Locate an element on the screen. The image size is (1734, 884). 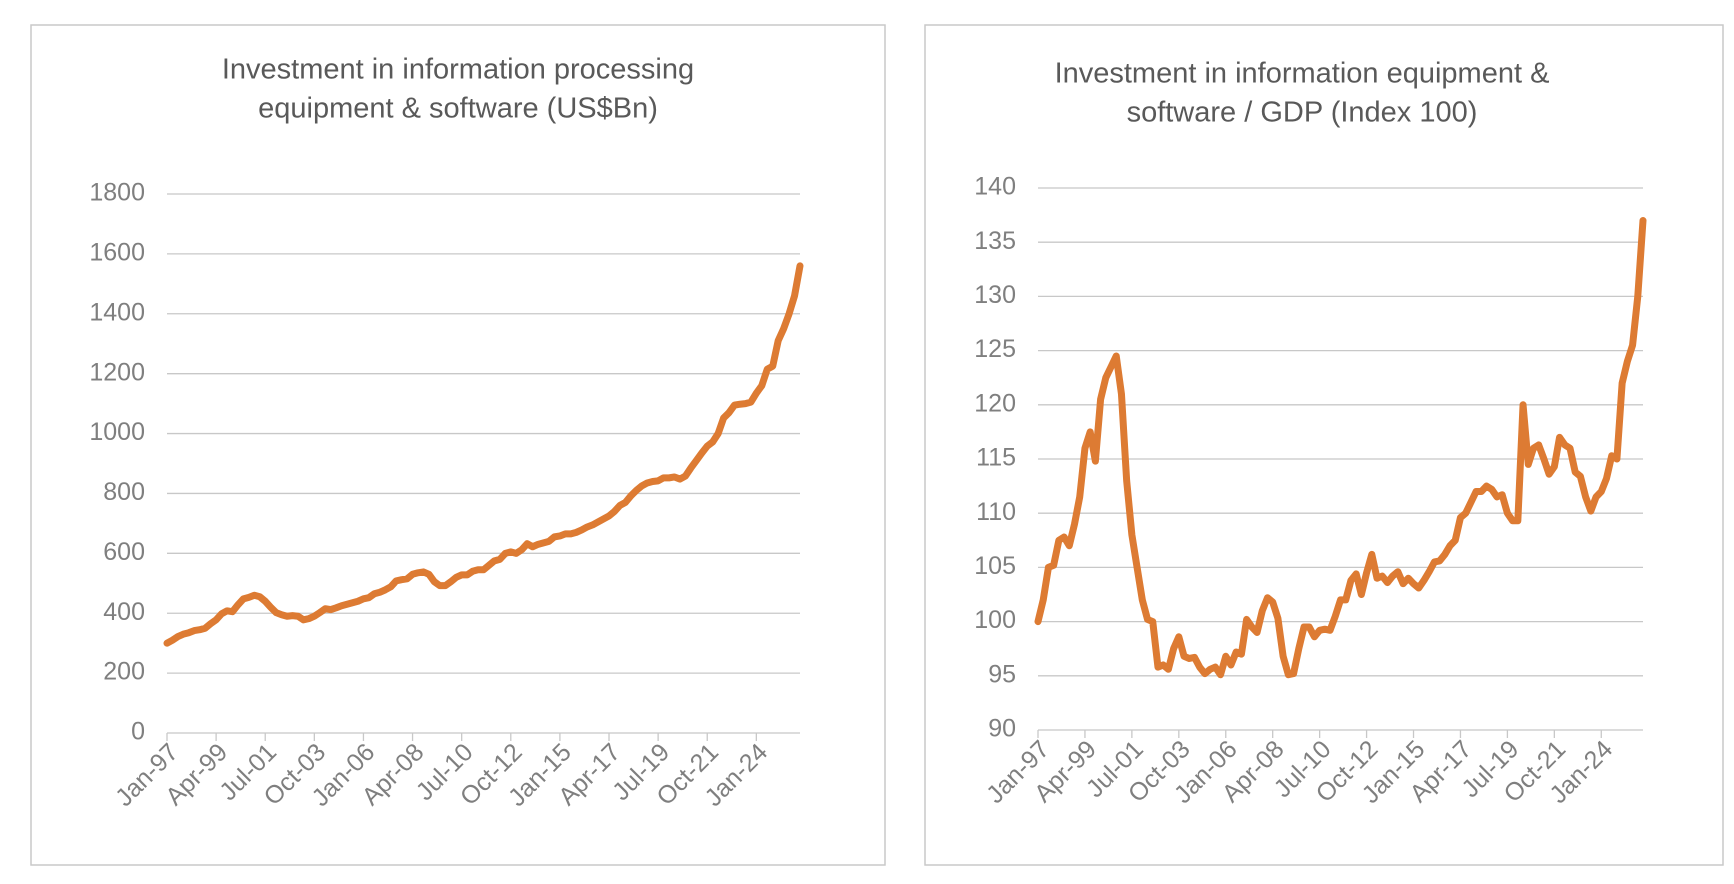
chart-title: software / GDP (Index 100) is located at coordinates (1302, 113).